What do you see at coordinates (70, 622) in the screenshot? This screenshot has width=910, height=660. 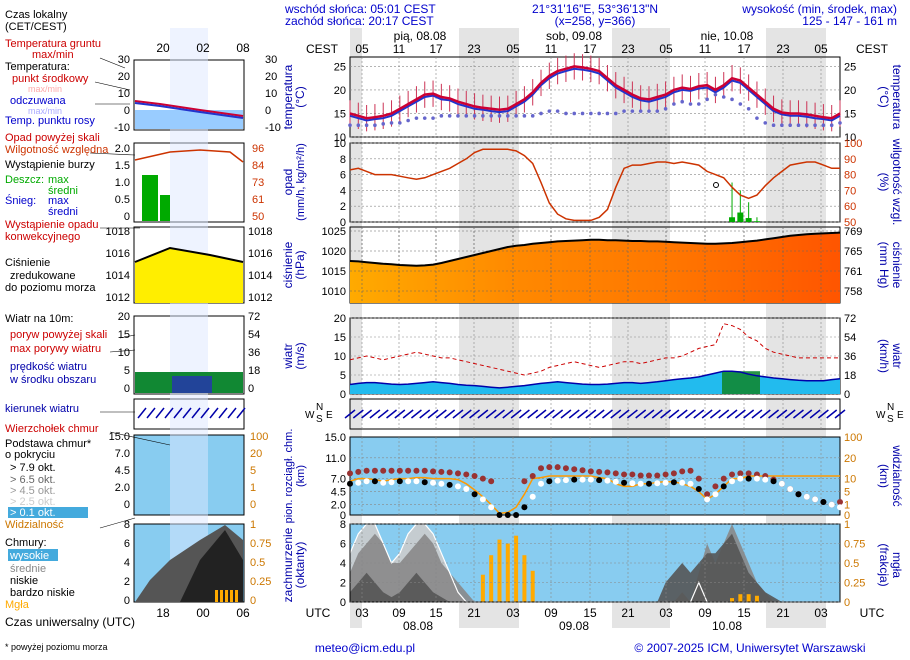 I see `utc-time-label: Czas uniwersalny (UTC)` at bounding box center [70, 622].